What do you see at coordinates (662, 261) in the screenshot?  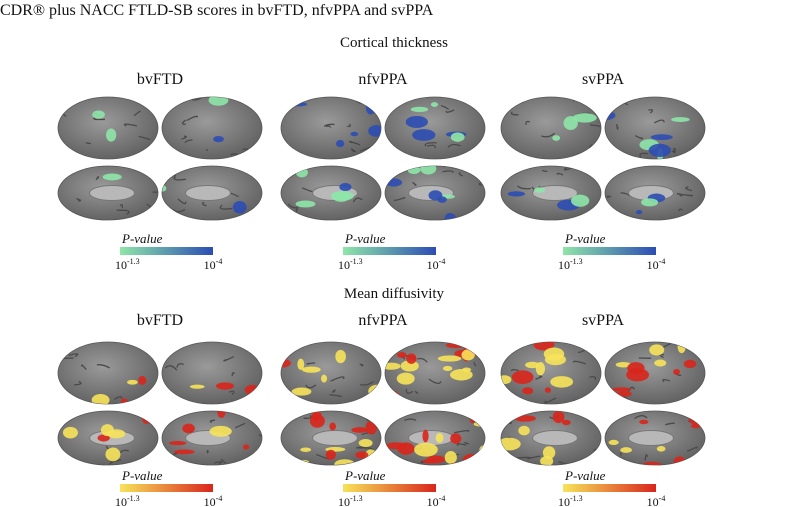 I see `tick-exponent: -4` at bounding box center [662, 261].